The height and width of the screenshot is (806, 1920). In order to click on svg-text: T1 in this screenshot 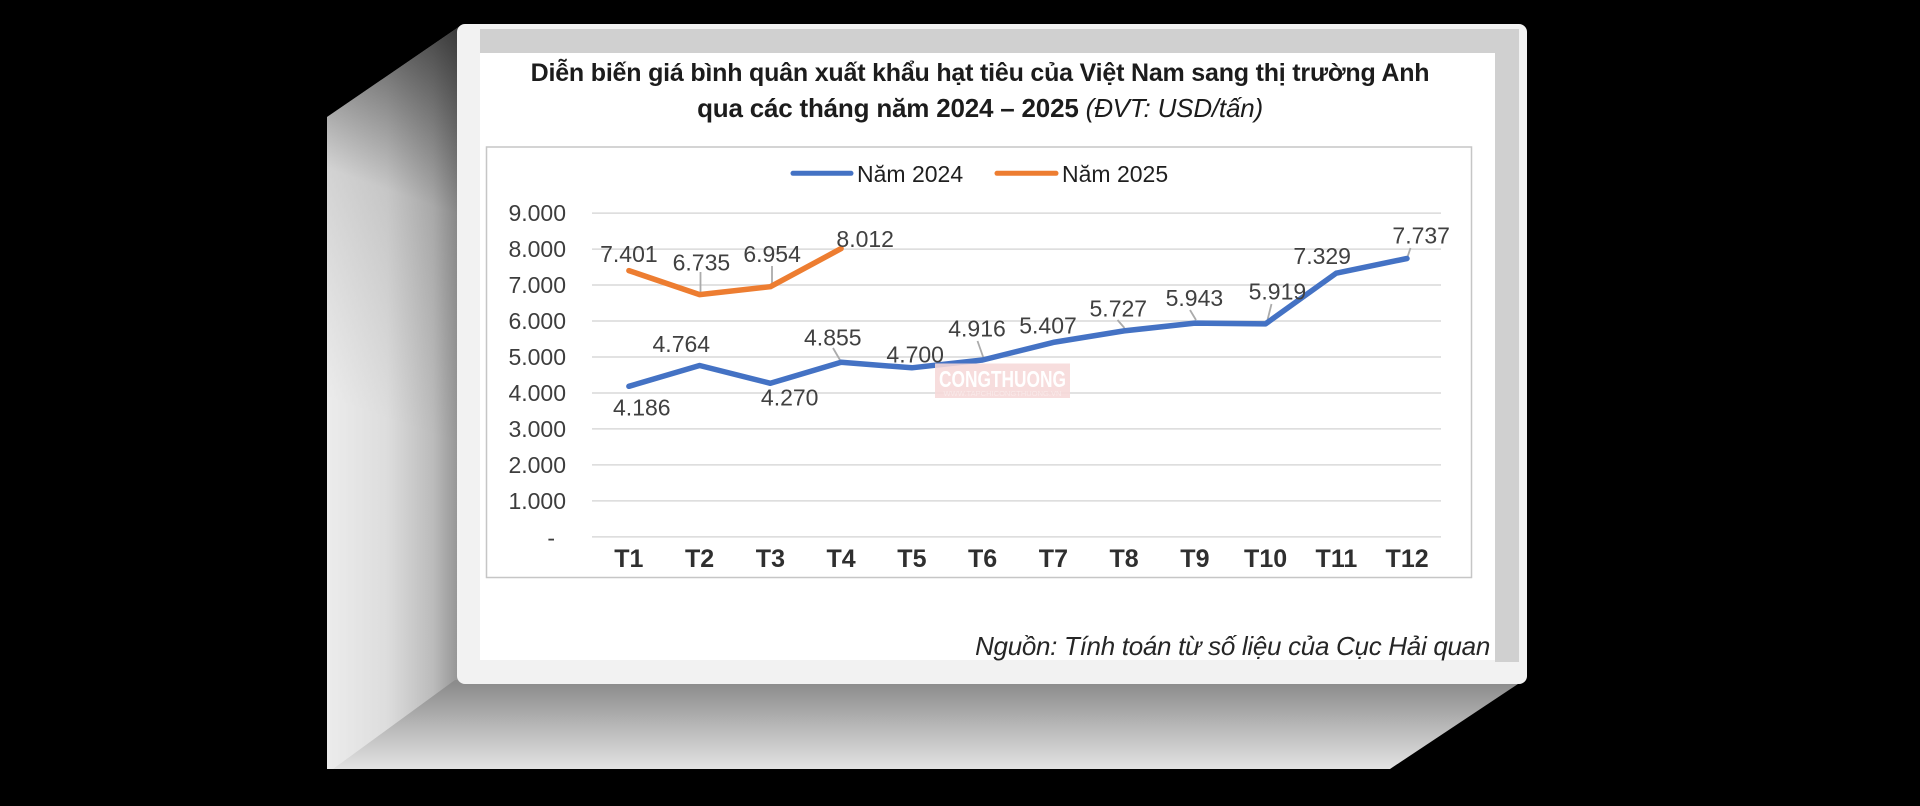, I will do `click(628, 559)`.